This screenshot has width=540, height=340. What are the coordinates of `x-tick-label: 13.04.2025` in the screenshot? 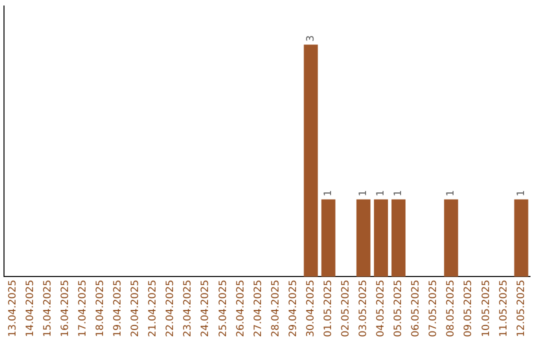 It's located at (12, 309).